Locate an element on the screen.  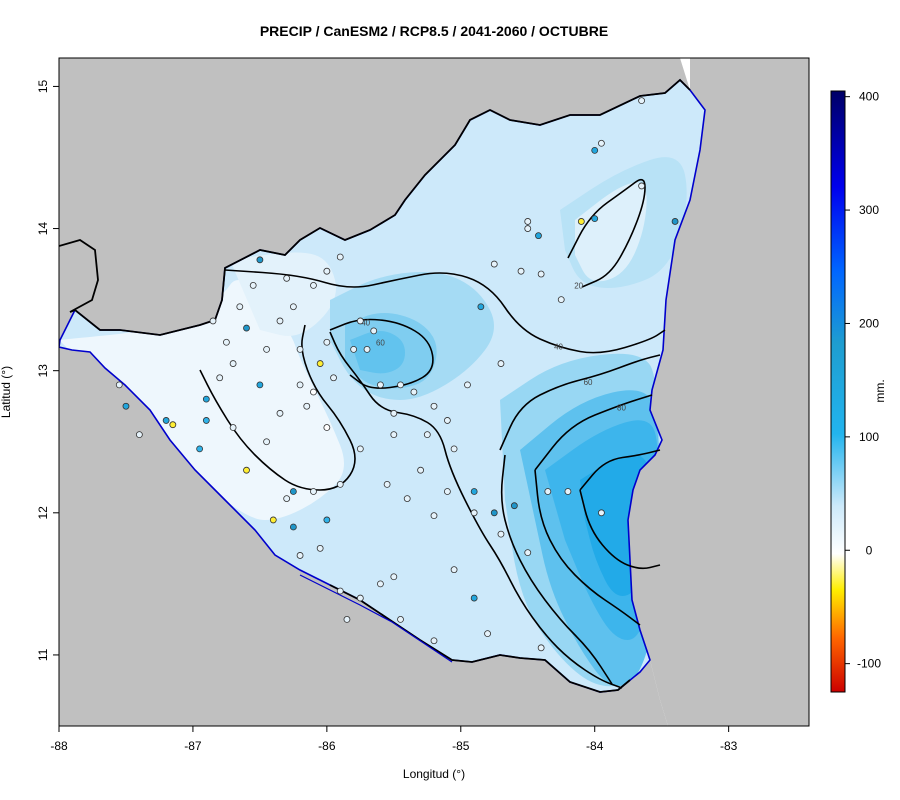
colorbar-tick-label: -100 is located at coordinates (869, 664).